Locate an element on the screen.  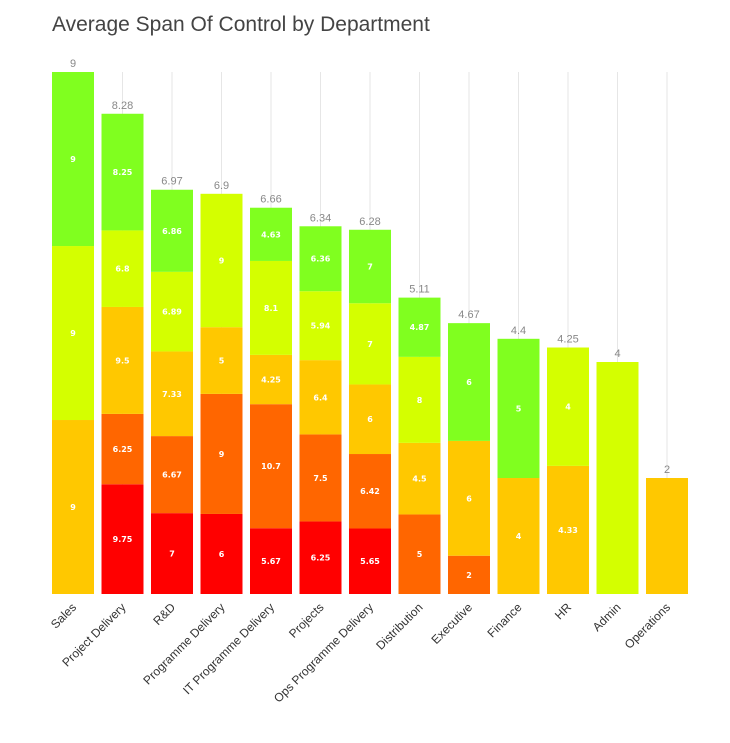
bar-total-label: 6.34 is located at coordinates (320, 218).